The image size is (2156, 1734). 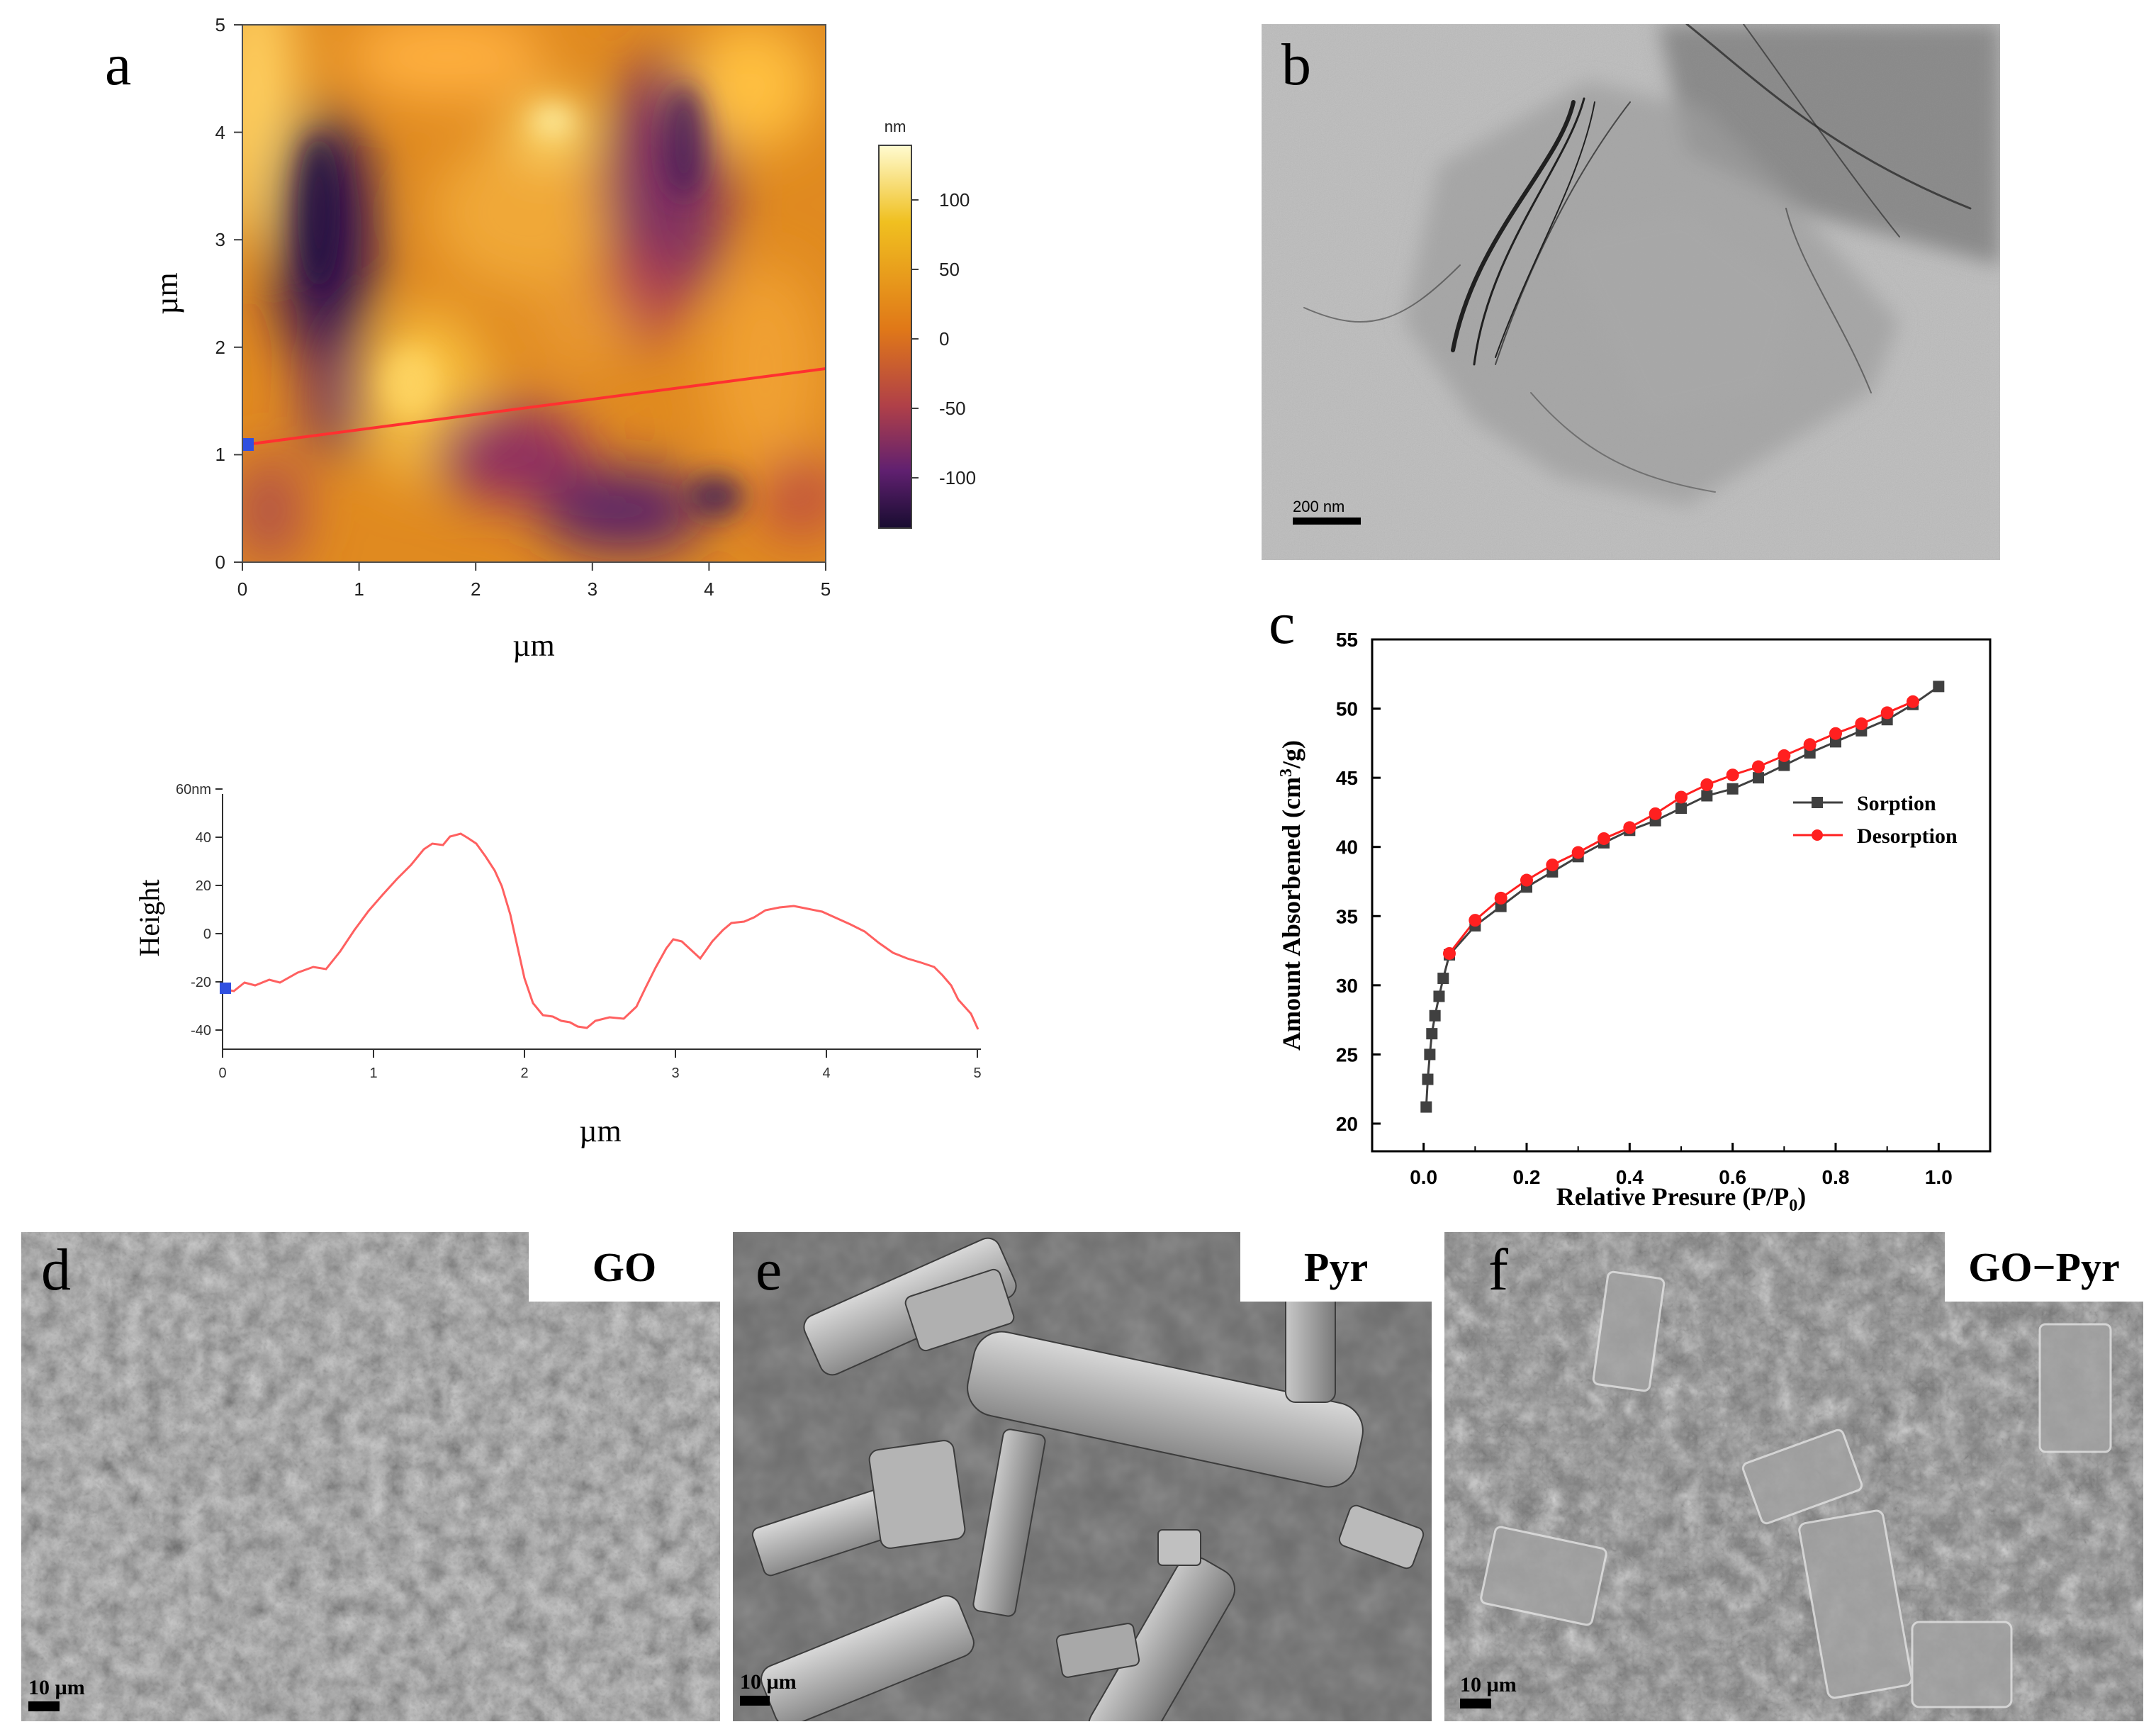 I want to click on sem-pyr-scale-text: 10 µm, so click(x=768, y=1682).